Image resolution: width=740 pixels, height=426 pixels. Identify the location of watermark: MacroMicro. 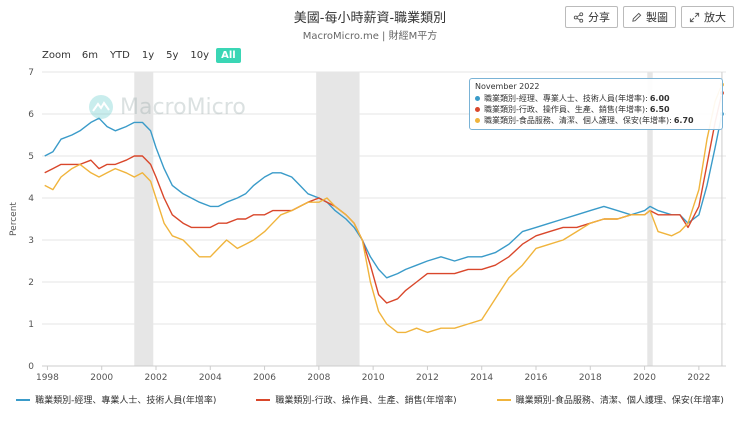
(167, 107).